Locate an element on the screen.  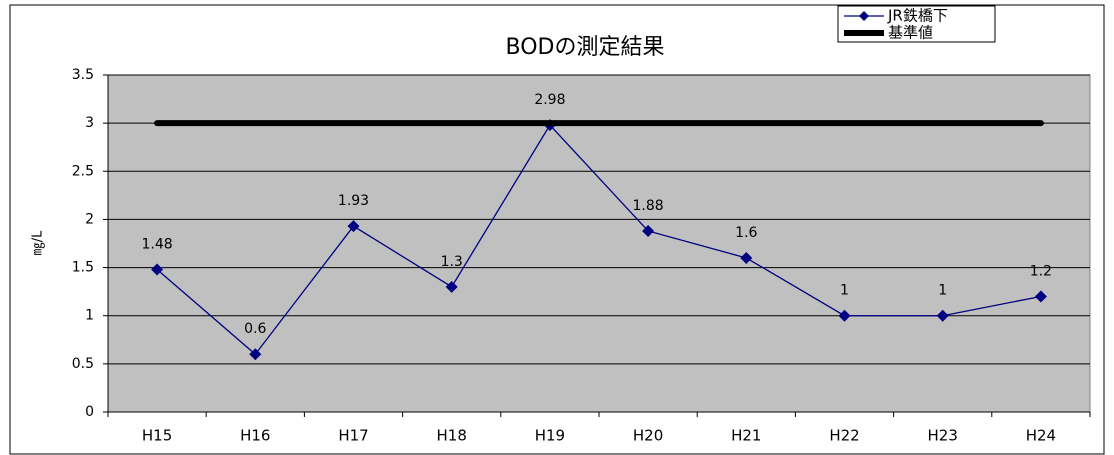
legend-label: JR鉄橋下 is located at coordinates (917, 16).